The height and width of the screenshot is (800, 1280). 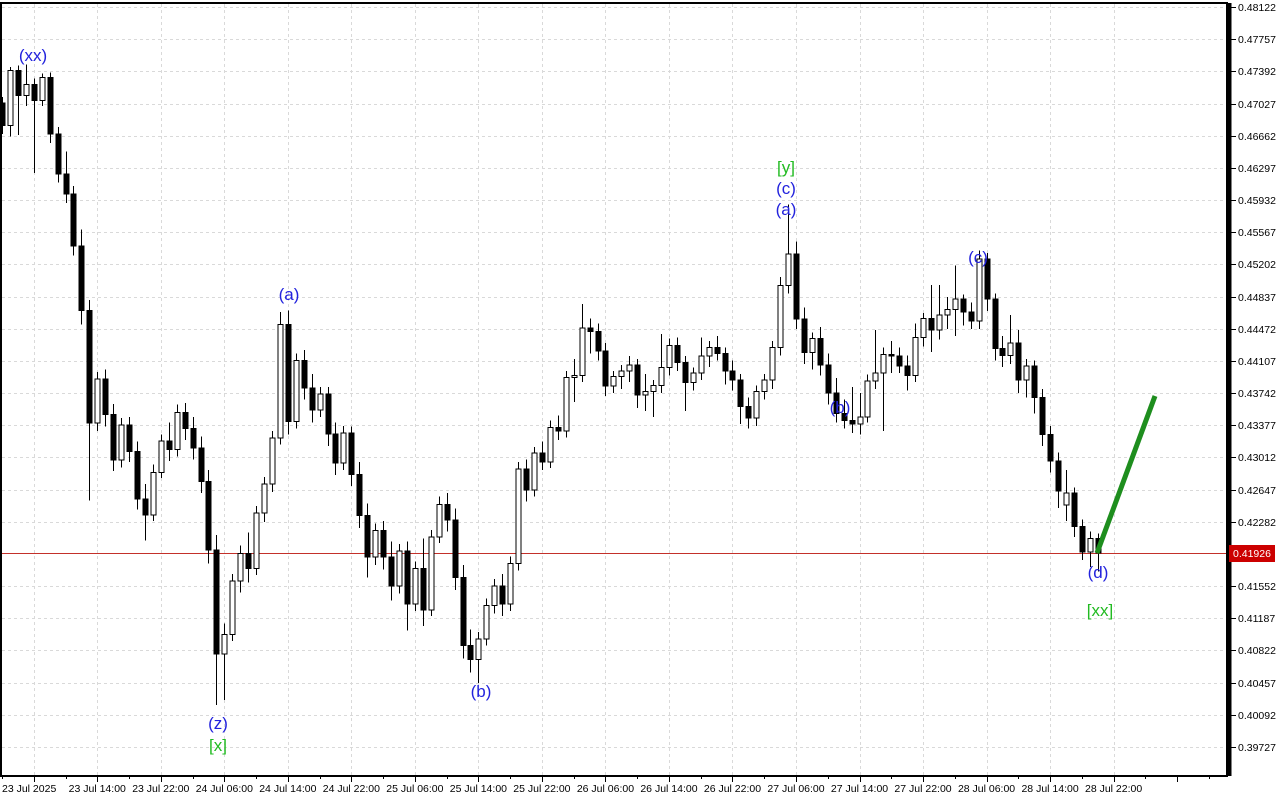 What do you see at coordinates (29, 789) in the screenshot?
I see `time-tick-label: 23 Jul 2025` at bounding box center [29, 789].